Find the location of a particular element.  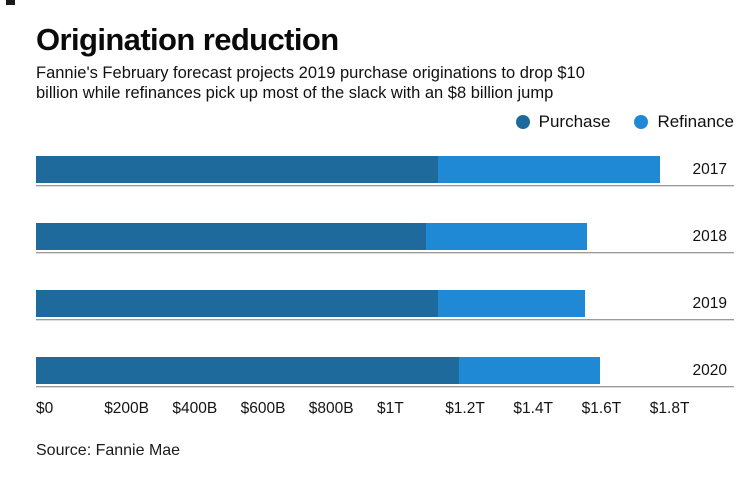

stacked-bar-2020 is located at coordinates (318, 370).